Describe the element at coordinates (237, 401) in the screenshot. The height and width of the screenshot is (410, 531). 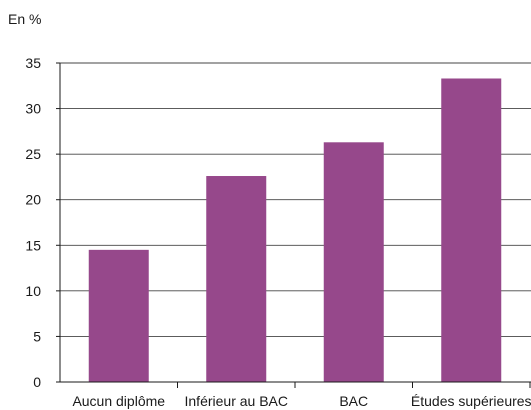
I see `x-category-label-1: Inférieur au BAC` at that location.